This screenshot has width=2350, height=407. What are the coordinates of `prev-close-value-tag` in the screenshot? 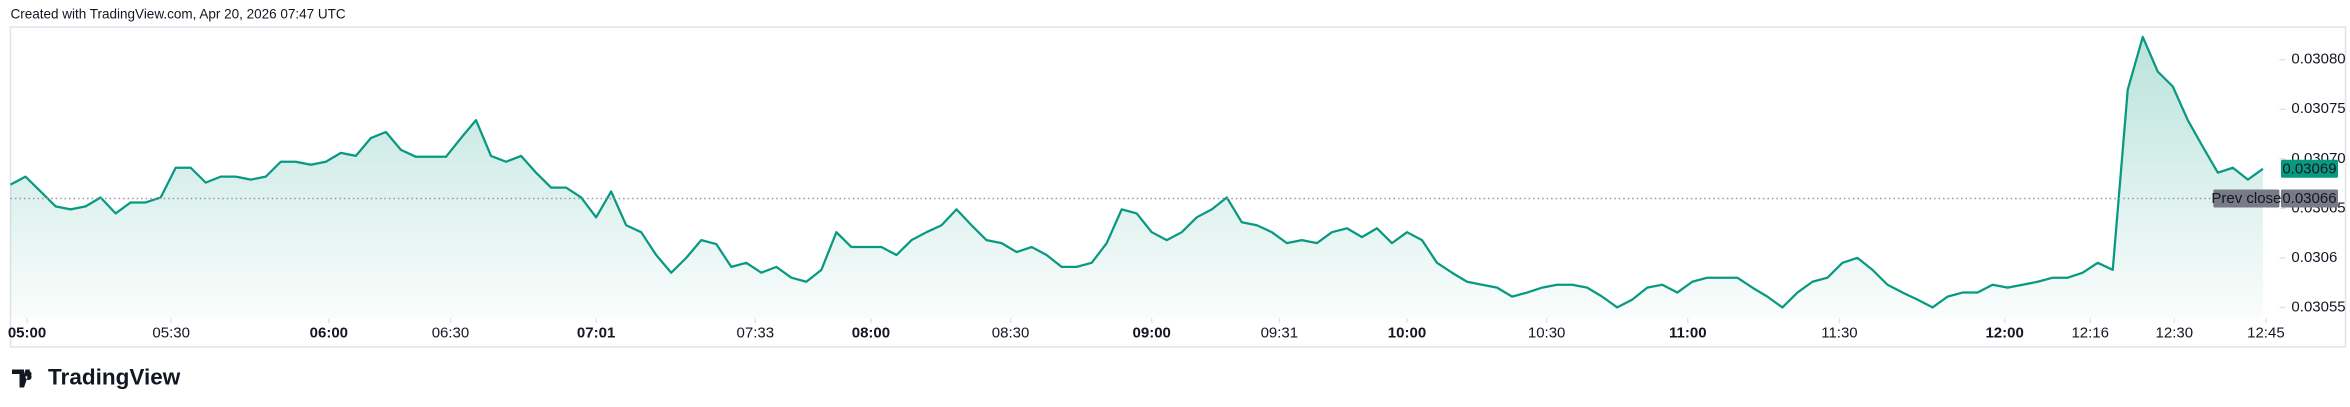 It's located at (2309, 198).